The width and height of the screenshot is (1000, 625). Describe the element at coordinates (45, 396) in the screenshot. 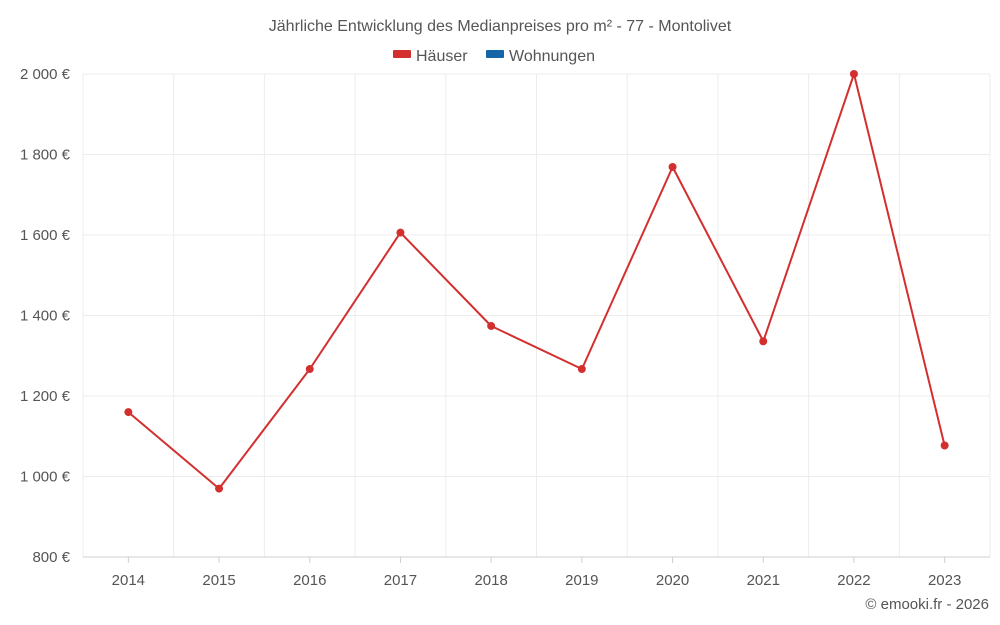

I see `y-tick-label: 1 200 €` at that location.